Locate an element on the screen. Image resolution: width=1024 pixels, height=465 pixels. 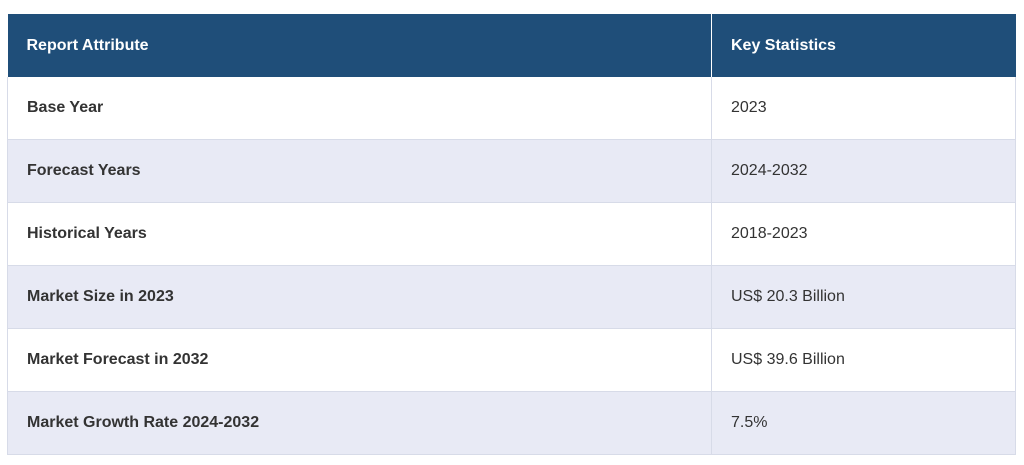
attribute-cell: Market Size in 2023 is located at coordinates (359, 297).